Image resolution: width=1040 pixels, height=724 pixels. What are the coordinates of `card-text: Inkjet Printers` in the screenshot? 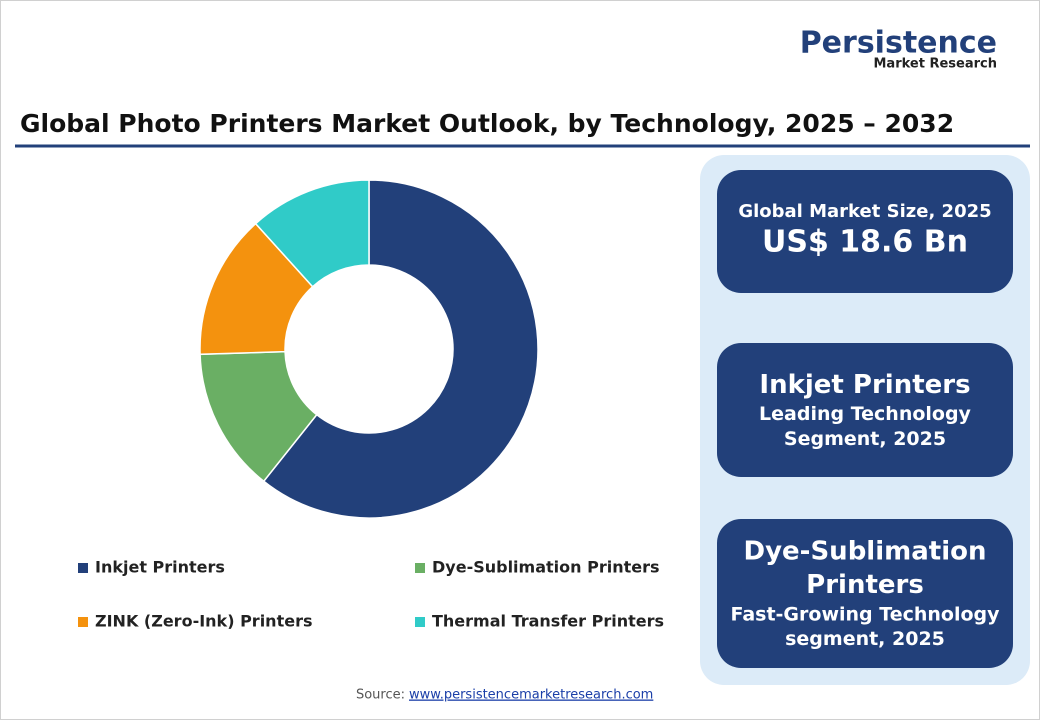 It's located at (864, 385).